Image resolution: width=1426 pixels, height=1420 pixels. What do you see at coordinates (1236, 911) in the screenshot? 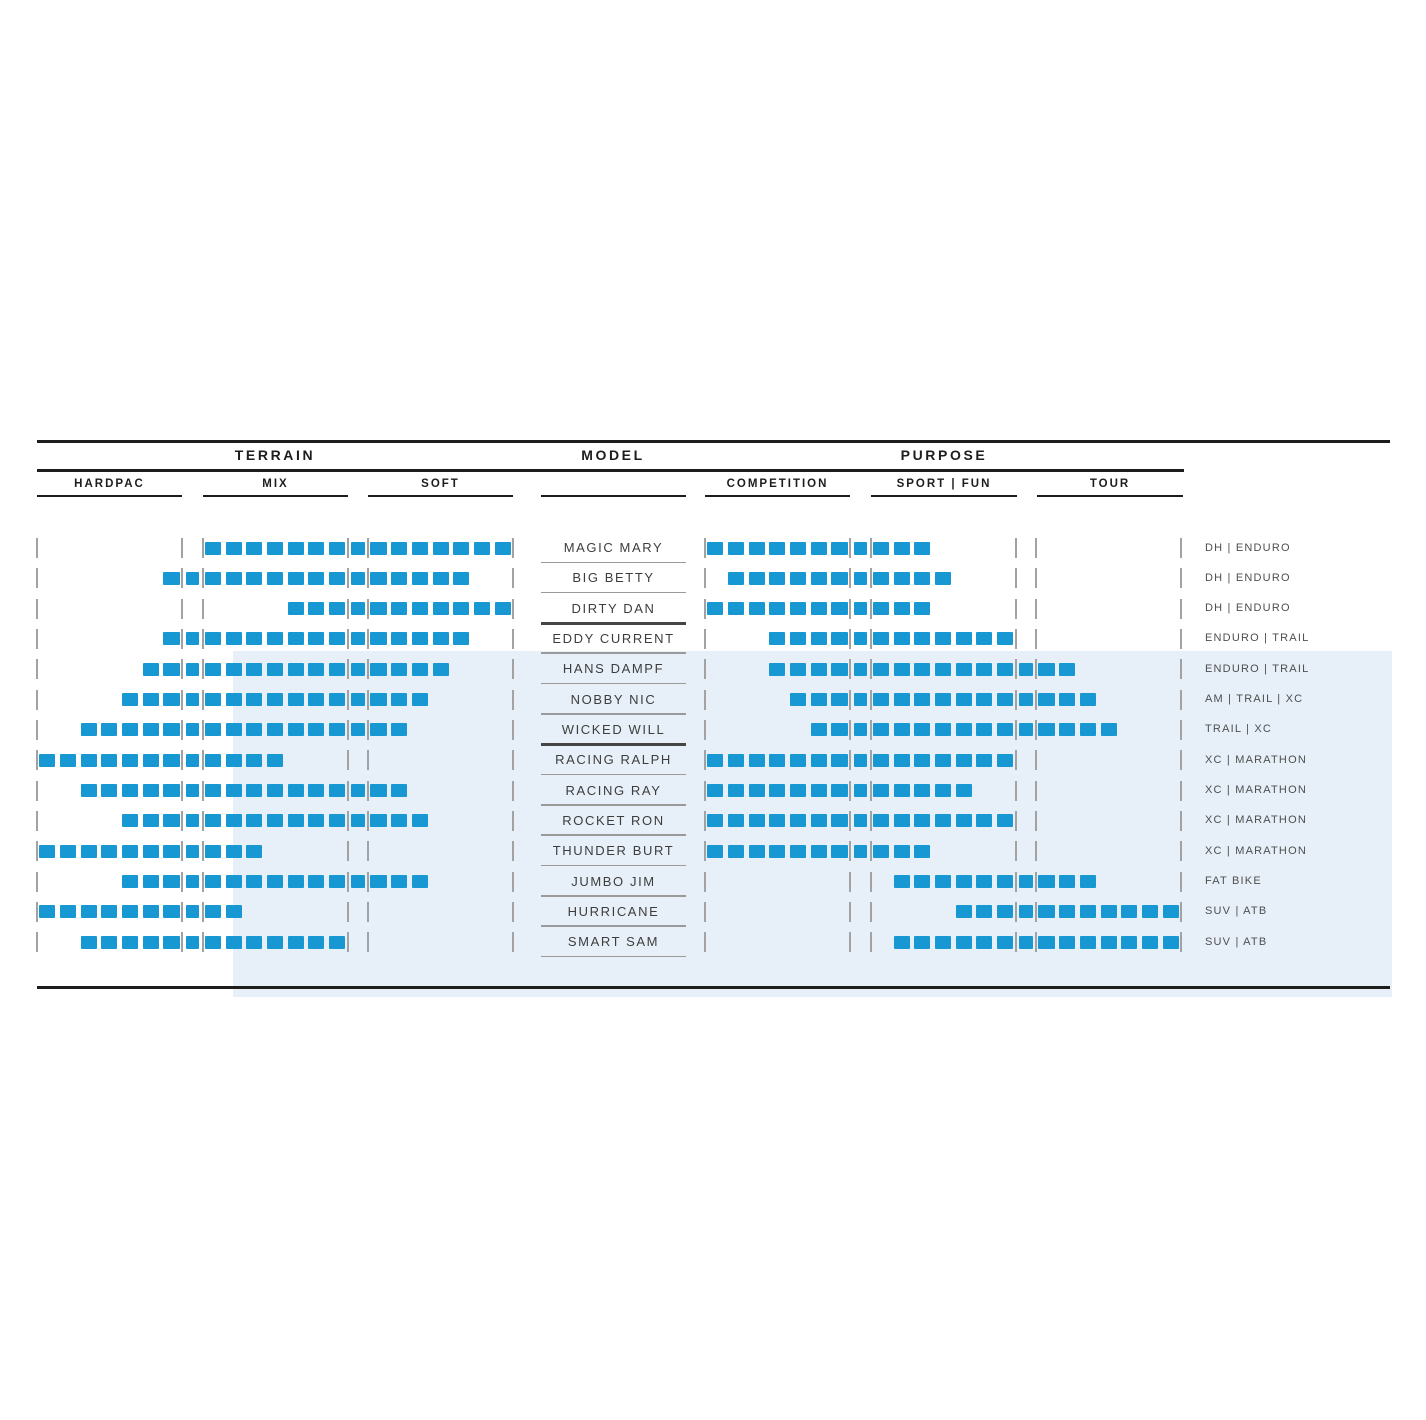
I see `use-label: SUV | ATB` at bounding box center [1236, 911].